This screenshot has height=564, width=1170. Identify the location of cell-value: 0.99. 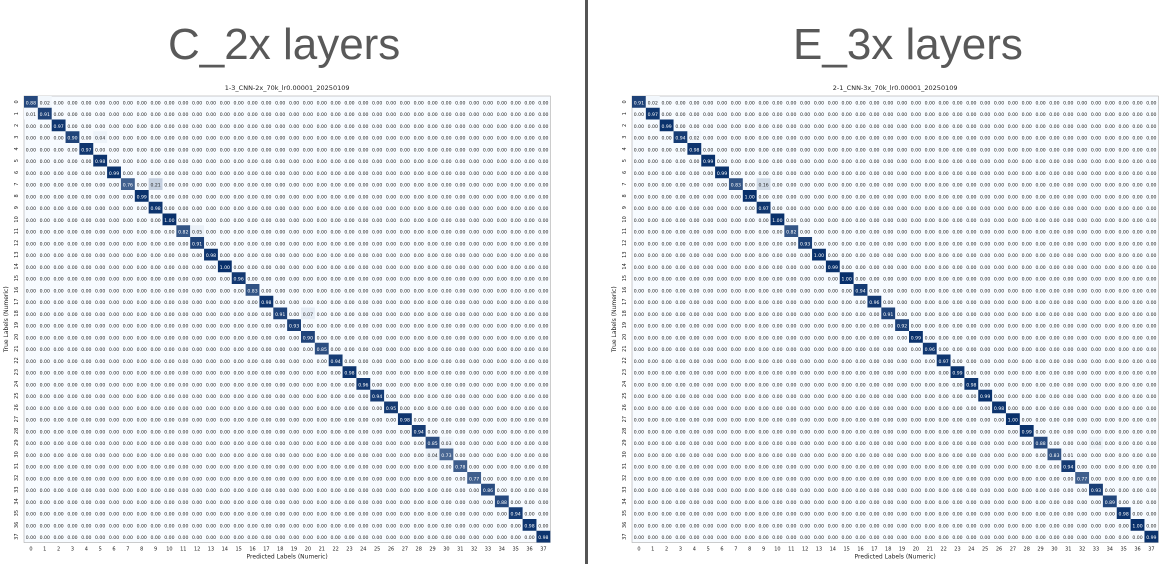
(916, 338).